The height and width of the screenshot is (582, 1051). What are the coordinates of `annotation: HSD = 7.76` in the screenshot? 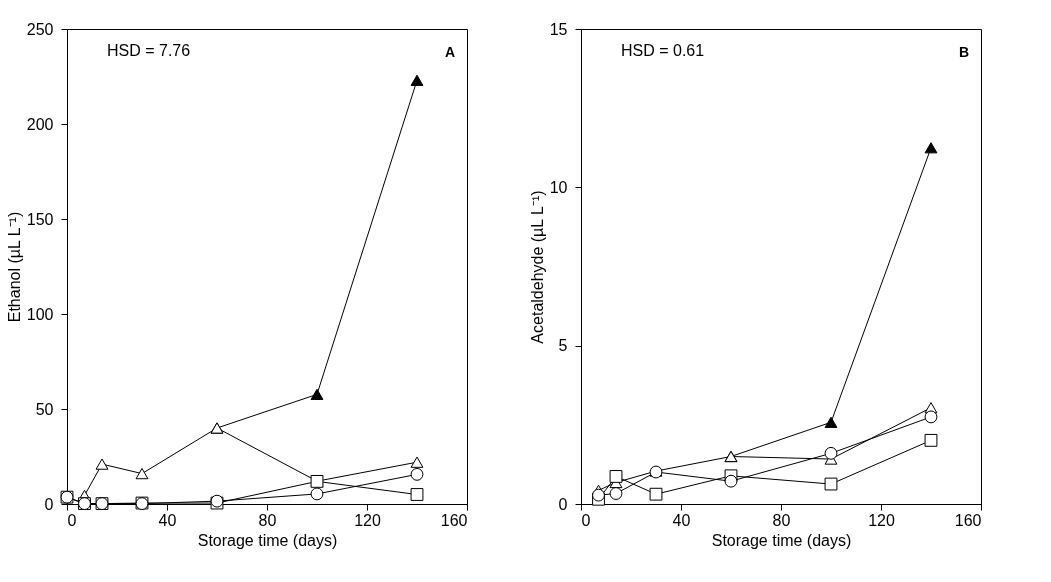 It's located at (149, 50).